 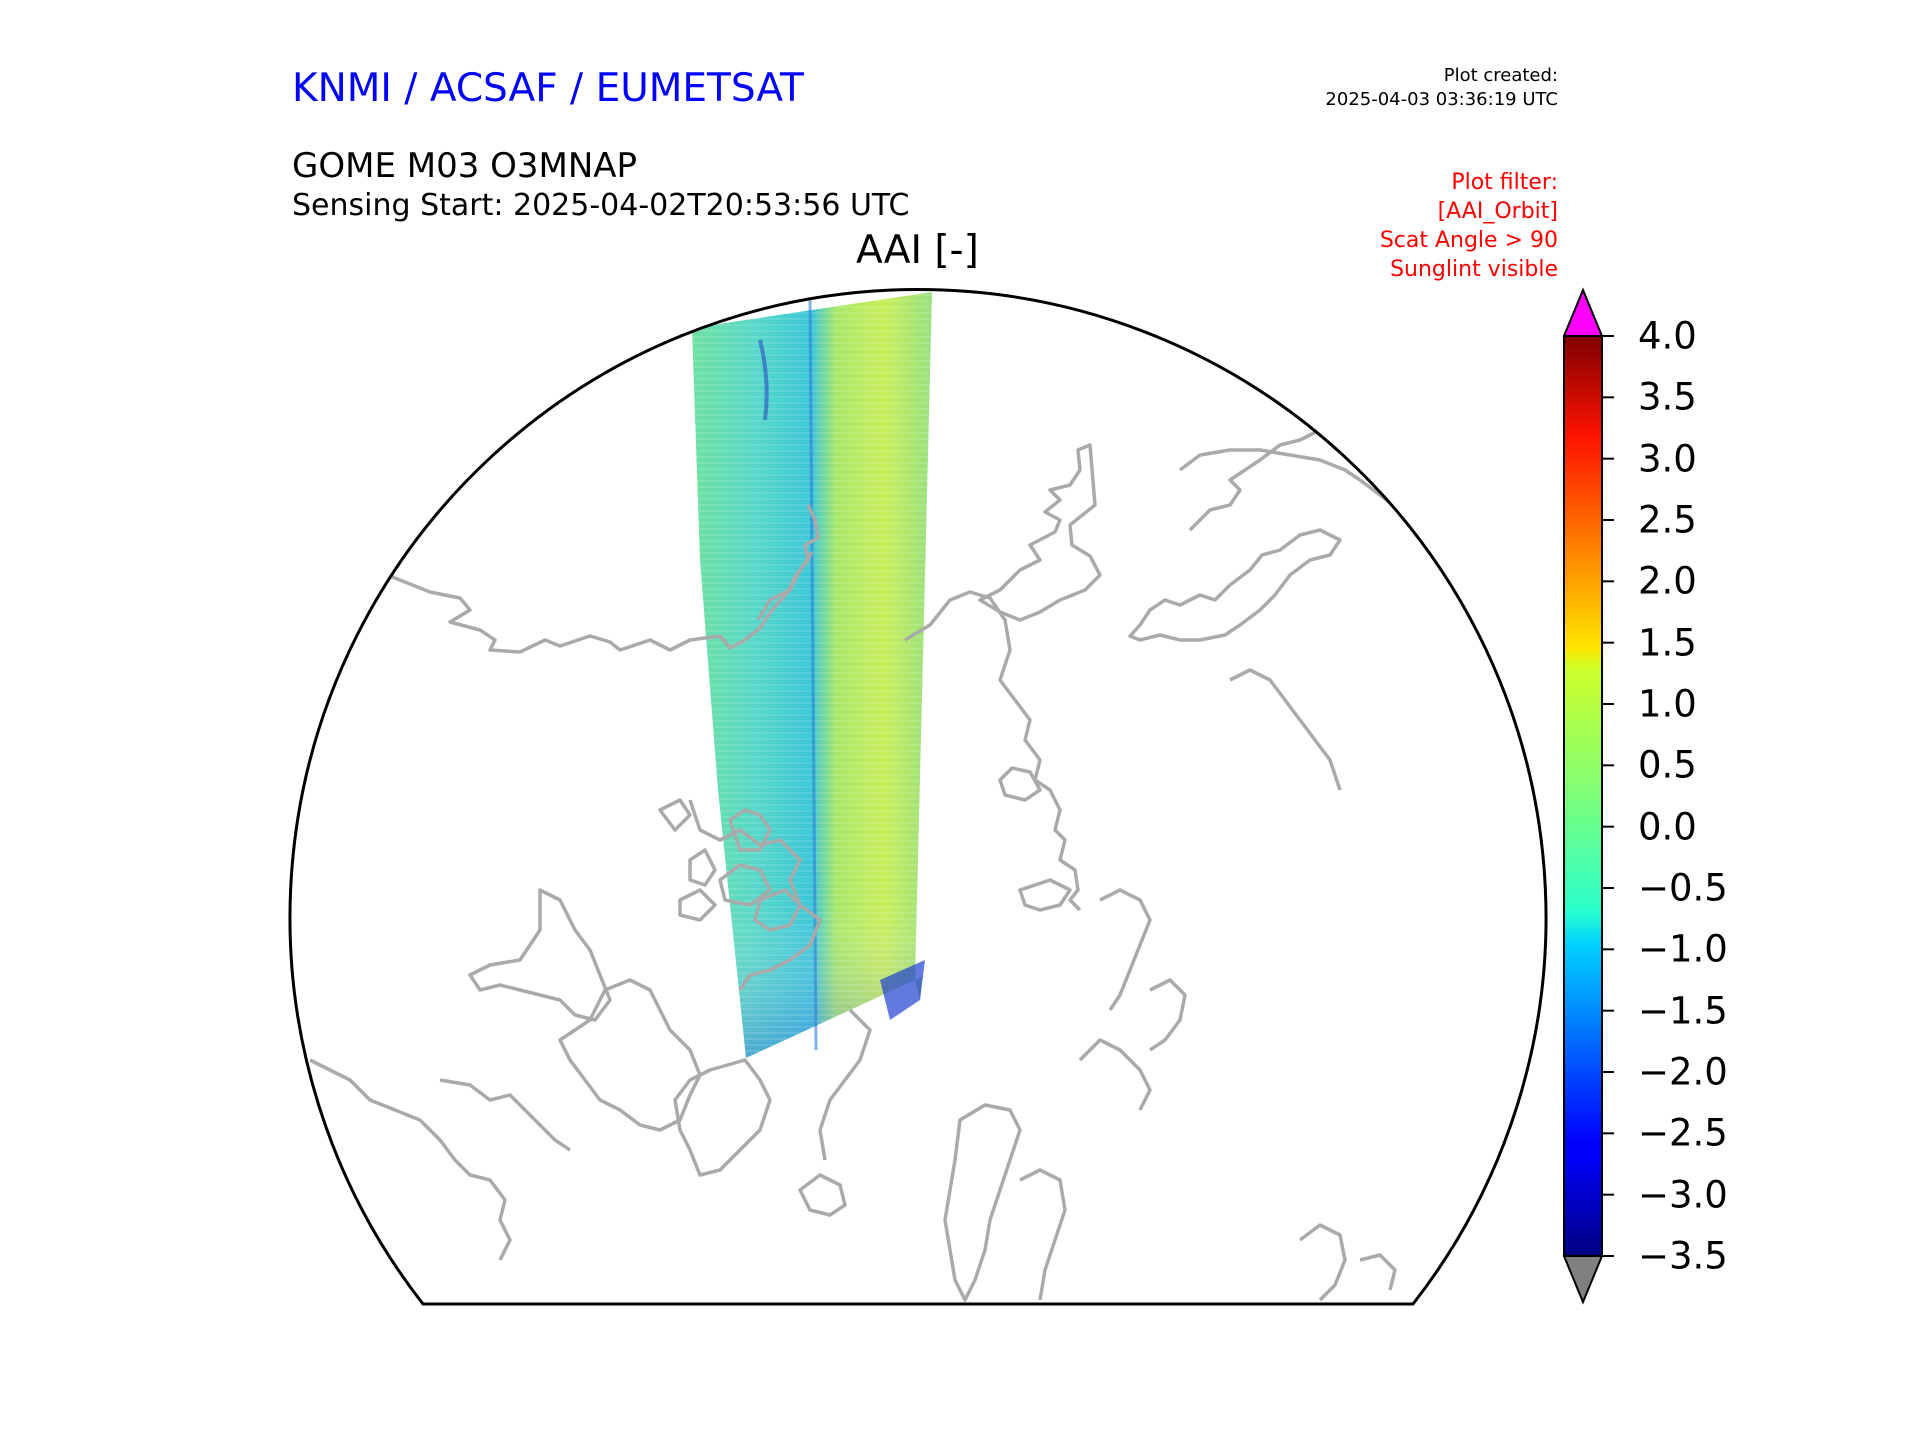 What do you see at coordinates (1474, 269) in the screenshot?
I see `filter-line: Sunglint visible` at bounding box center [1474, 269].